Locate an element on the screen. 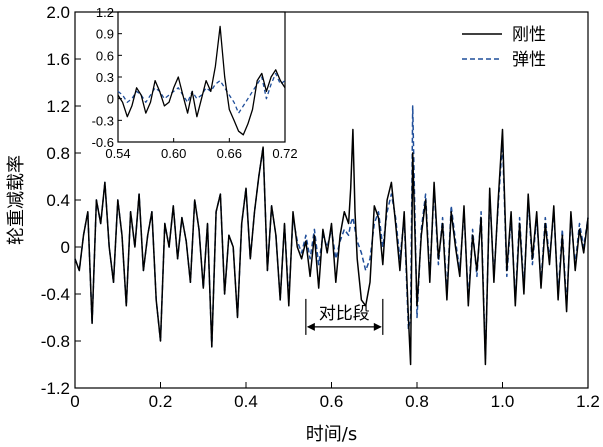 This screenshot has width=603, height=447. y-tick-label: -0.4 is located at coordinates (55, 294).